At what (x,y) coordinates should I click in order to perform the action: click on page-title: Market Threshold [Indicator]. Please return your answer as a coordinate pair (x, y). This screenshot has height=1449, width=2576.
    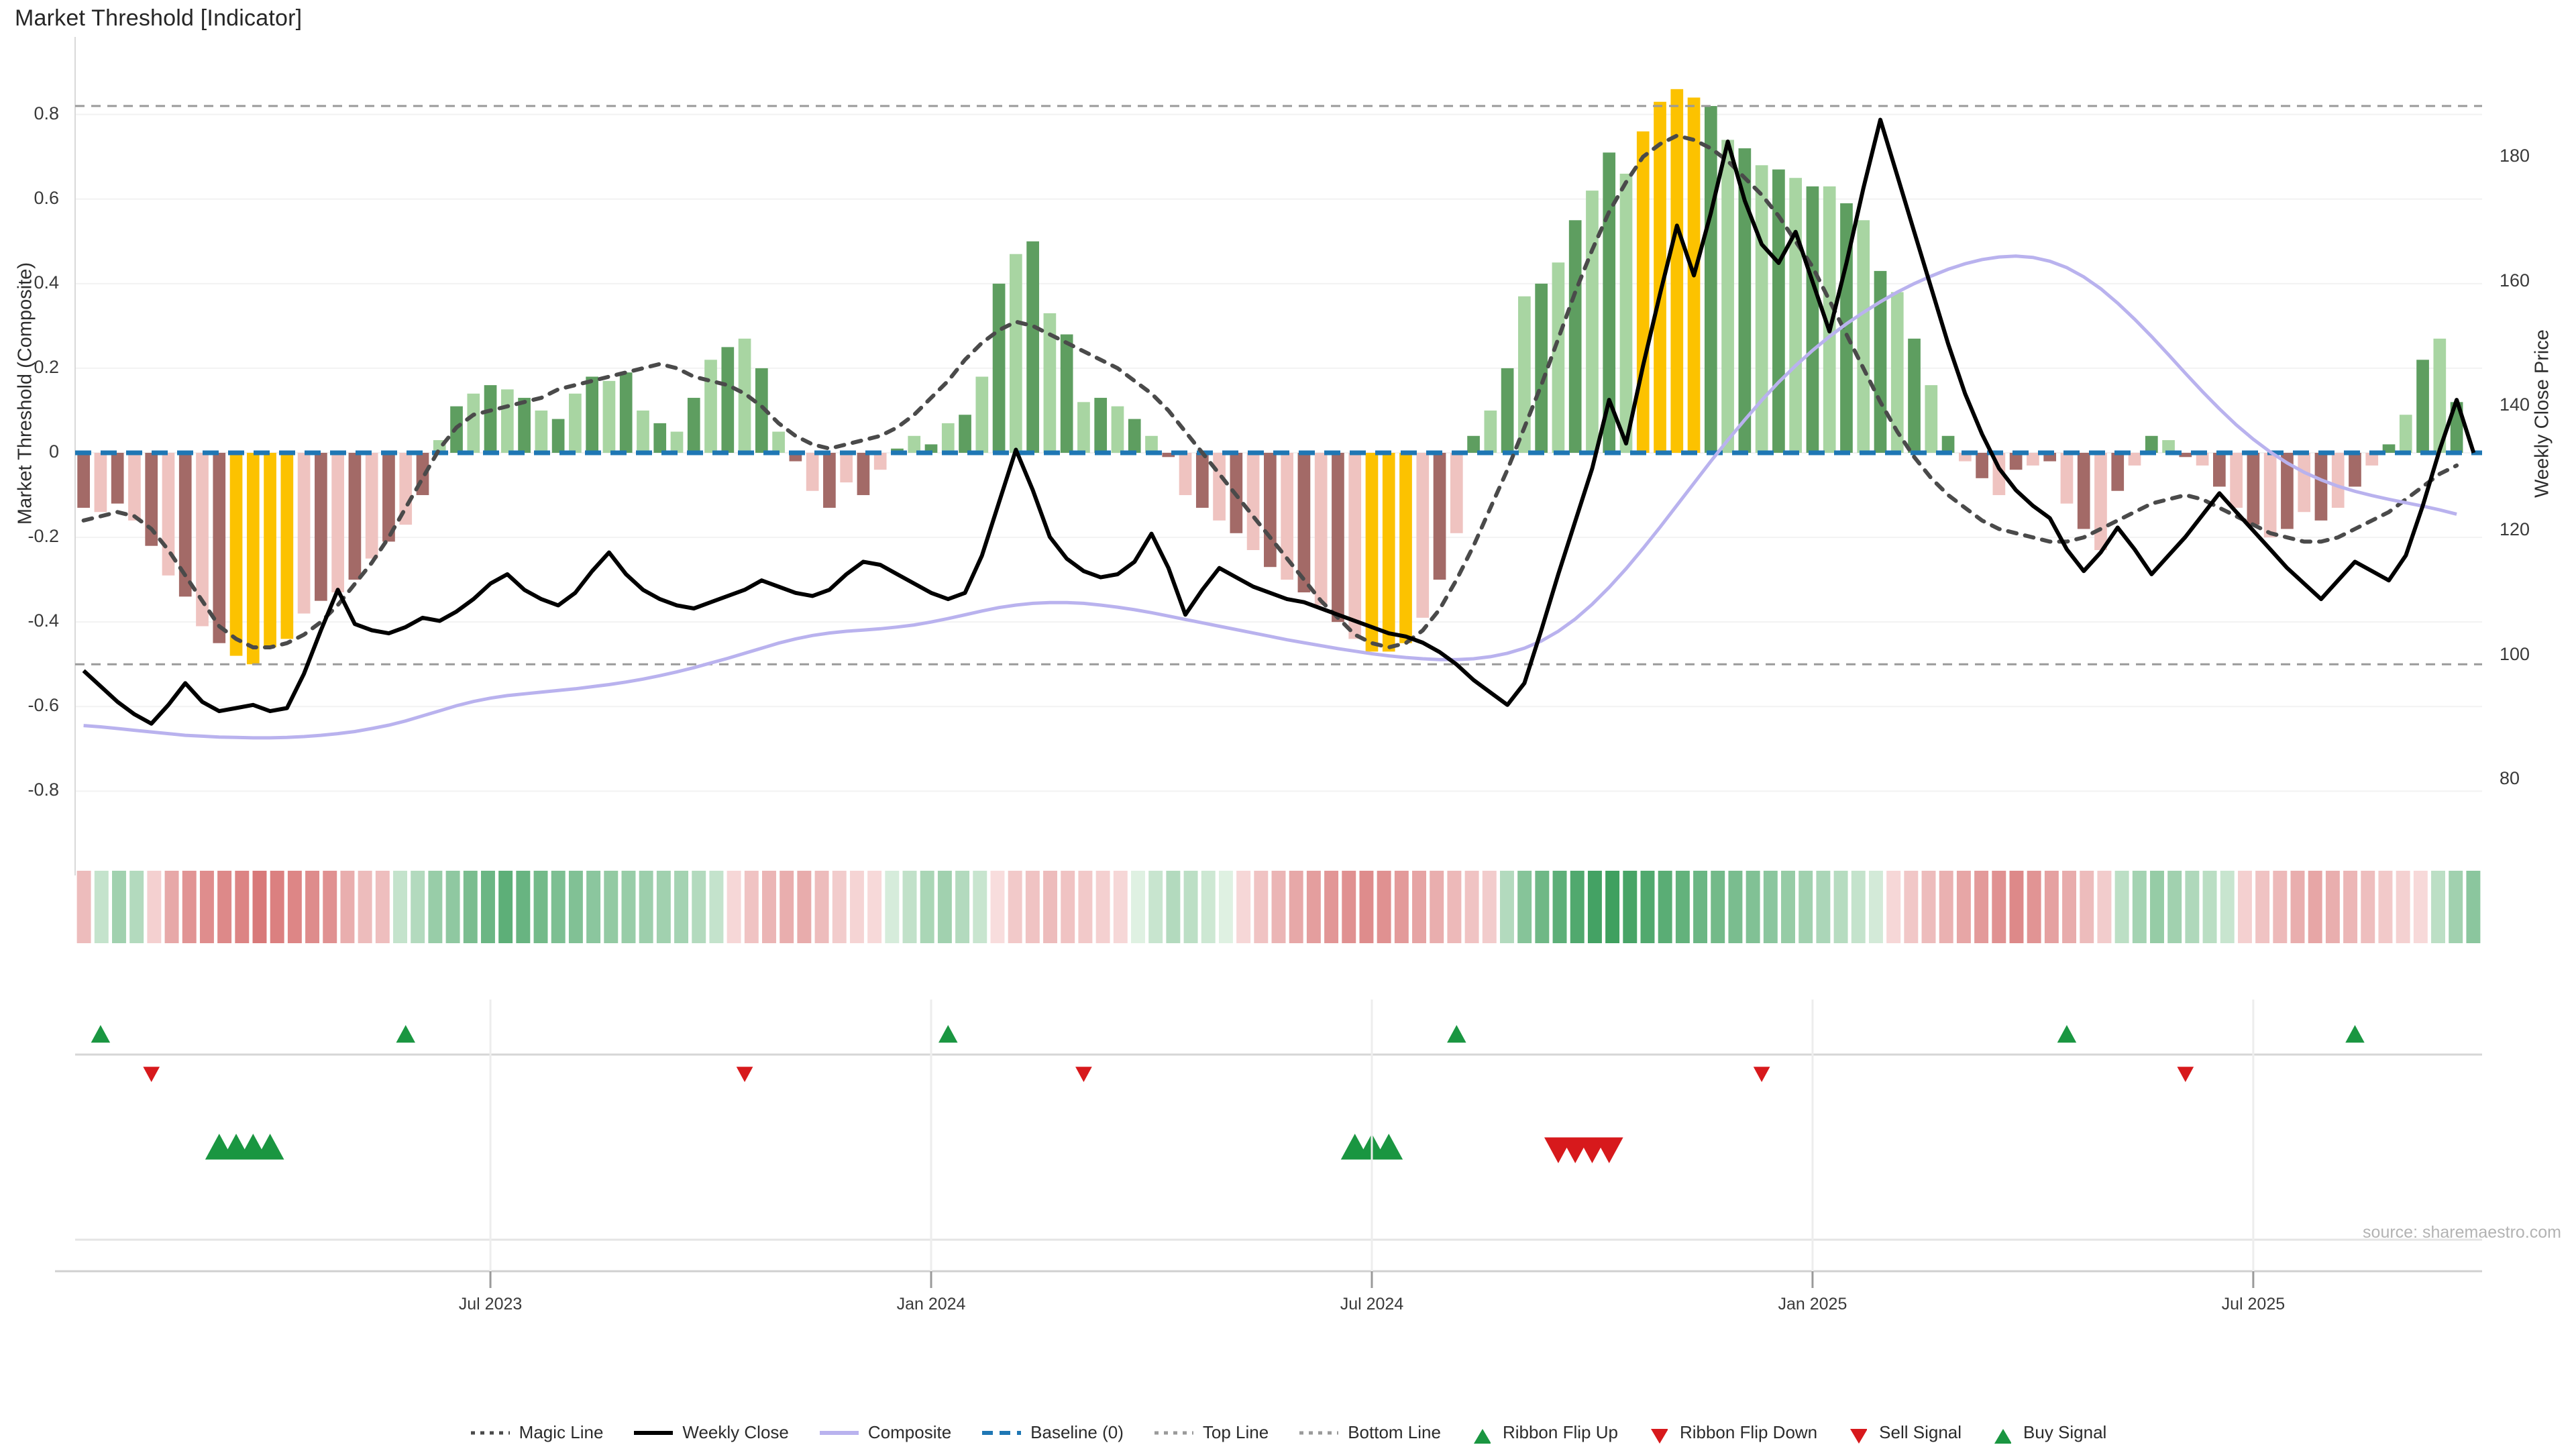
    Looking at the image, I should click on (159, 18).